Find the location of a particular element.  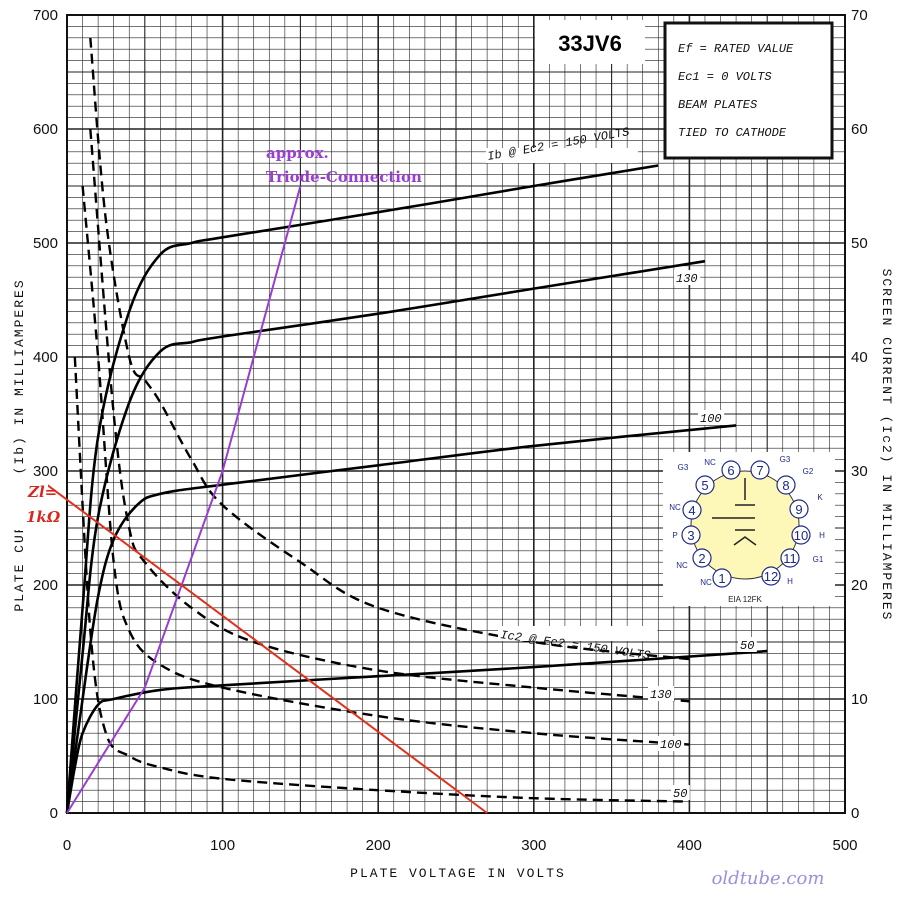

pin-number: 9 is located at coordinates (798, 509).